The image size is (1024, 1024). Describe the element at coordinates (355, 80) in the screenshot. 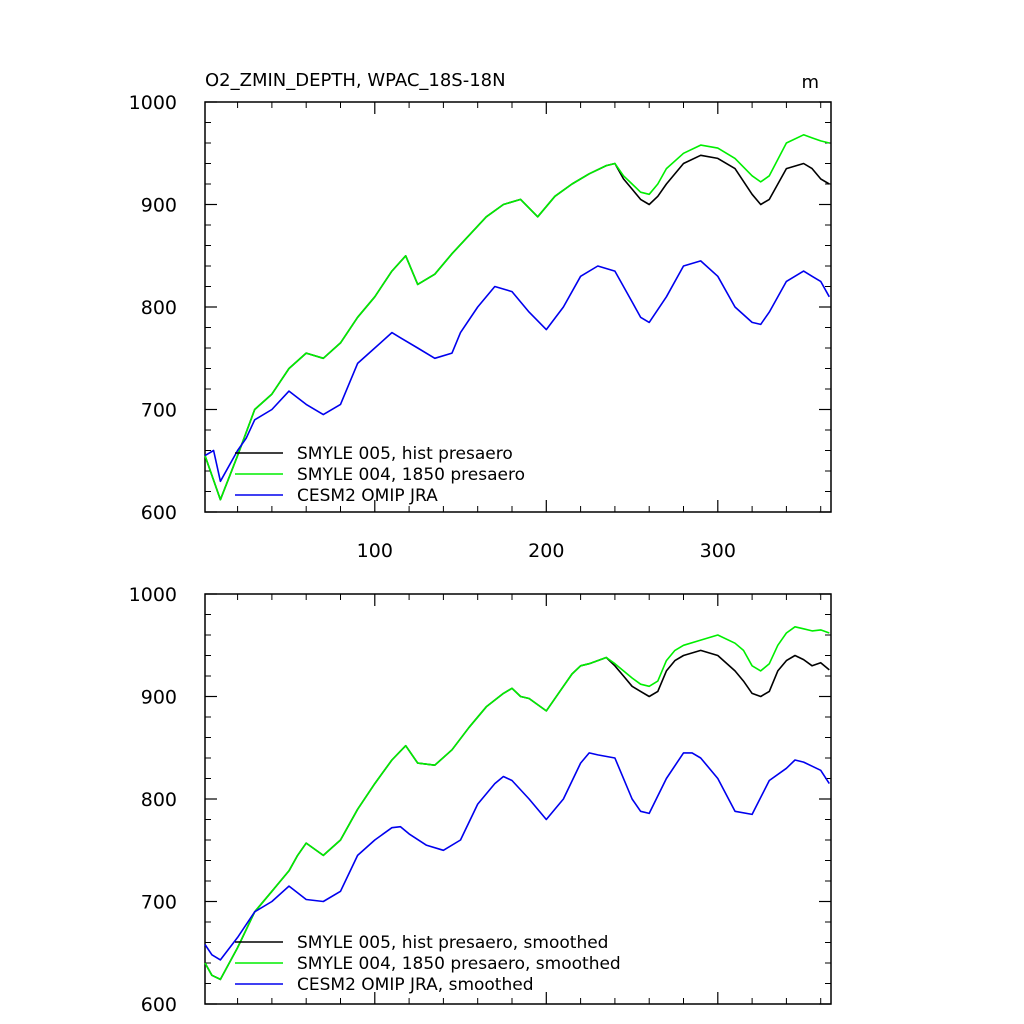

I see `chart-title: O2_ZMIN_DEPTH, WPAC_18S-18N` at that location.